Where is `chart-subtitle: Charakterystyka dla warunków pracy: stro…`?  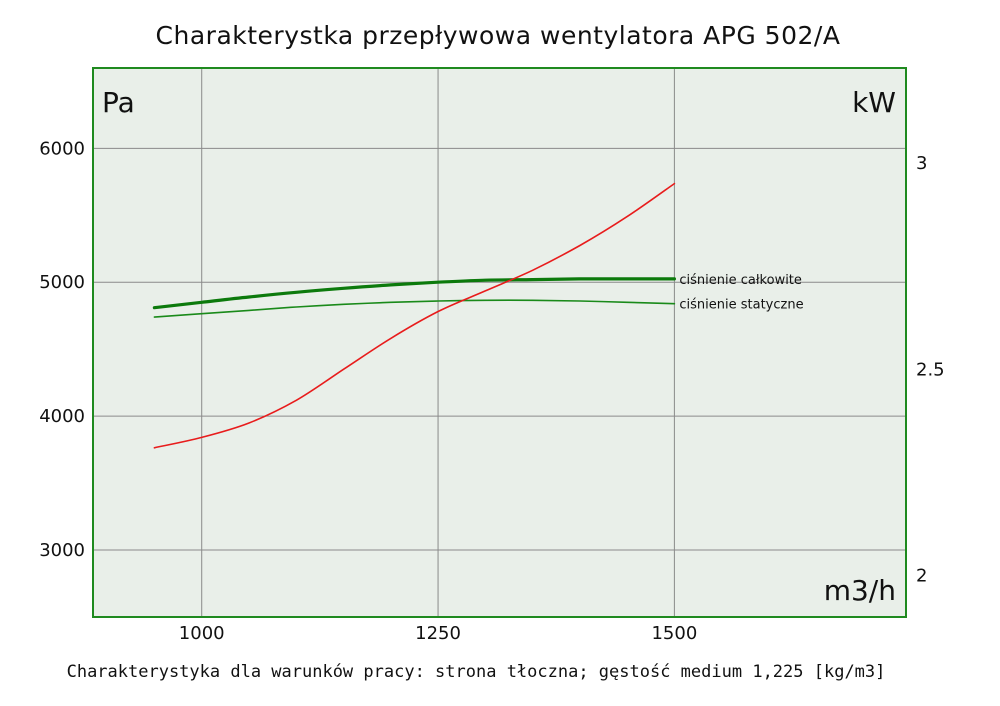 chart-subtitle: Charakterystyka dla warunków pracy: stro… is located at coordinates (476, 672).